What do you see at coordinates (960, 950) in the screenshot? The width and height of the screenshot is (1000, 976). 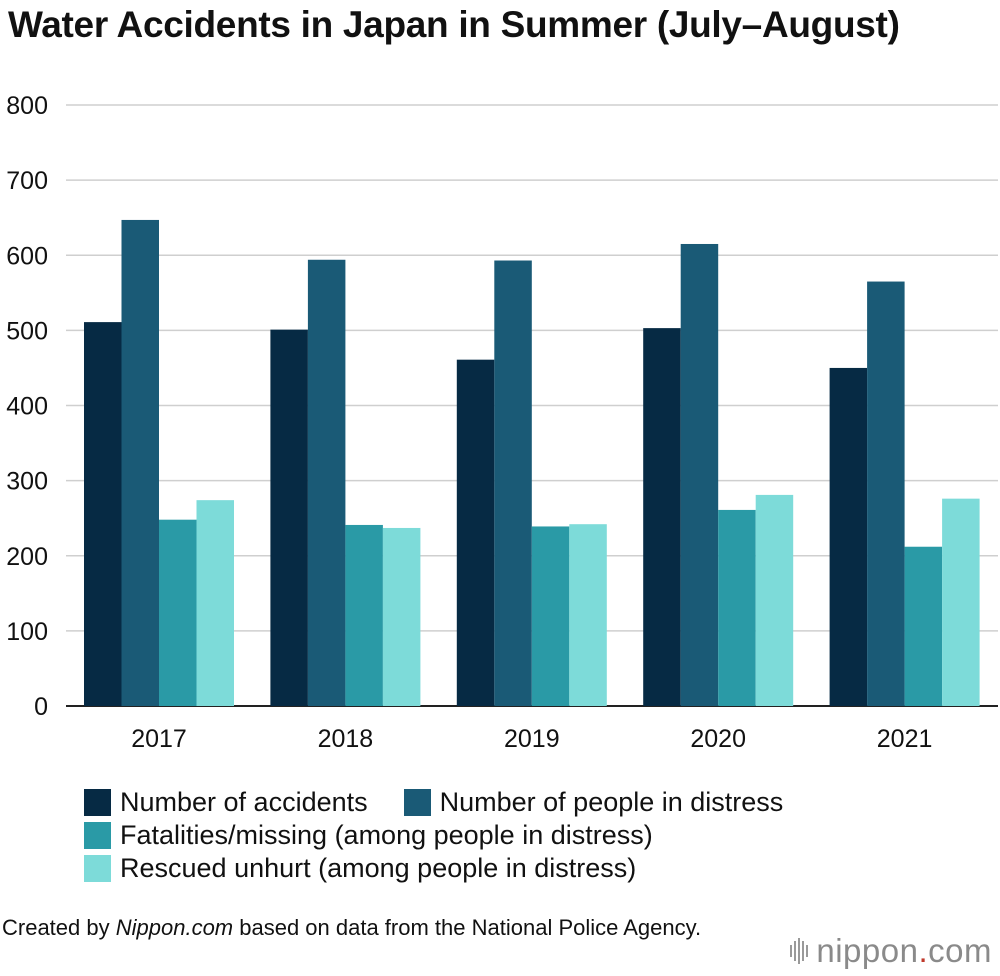 I see `logo-tld: com` at bounding box center [960, 950].